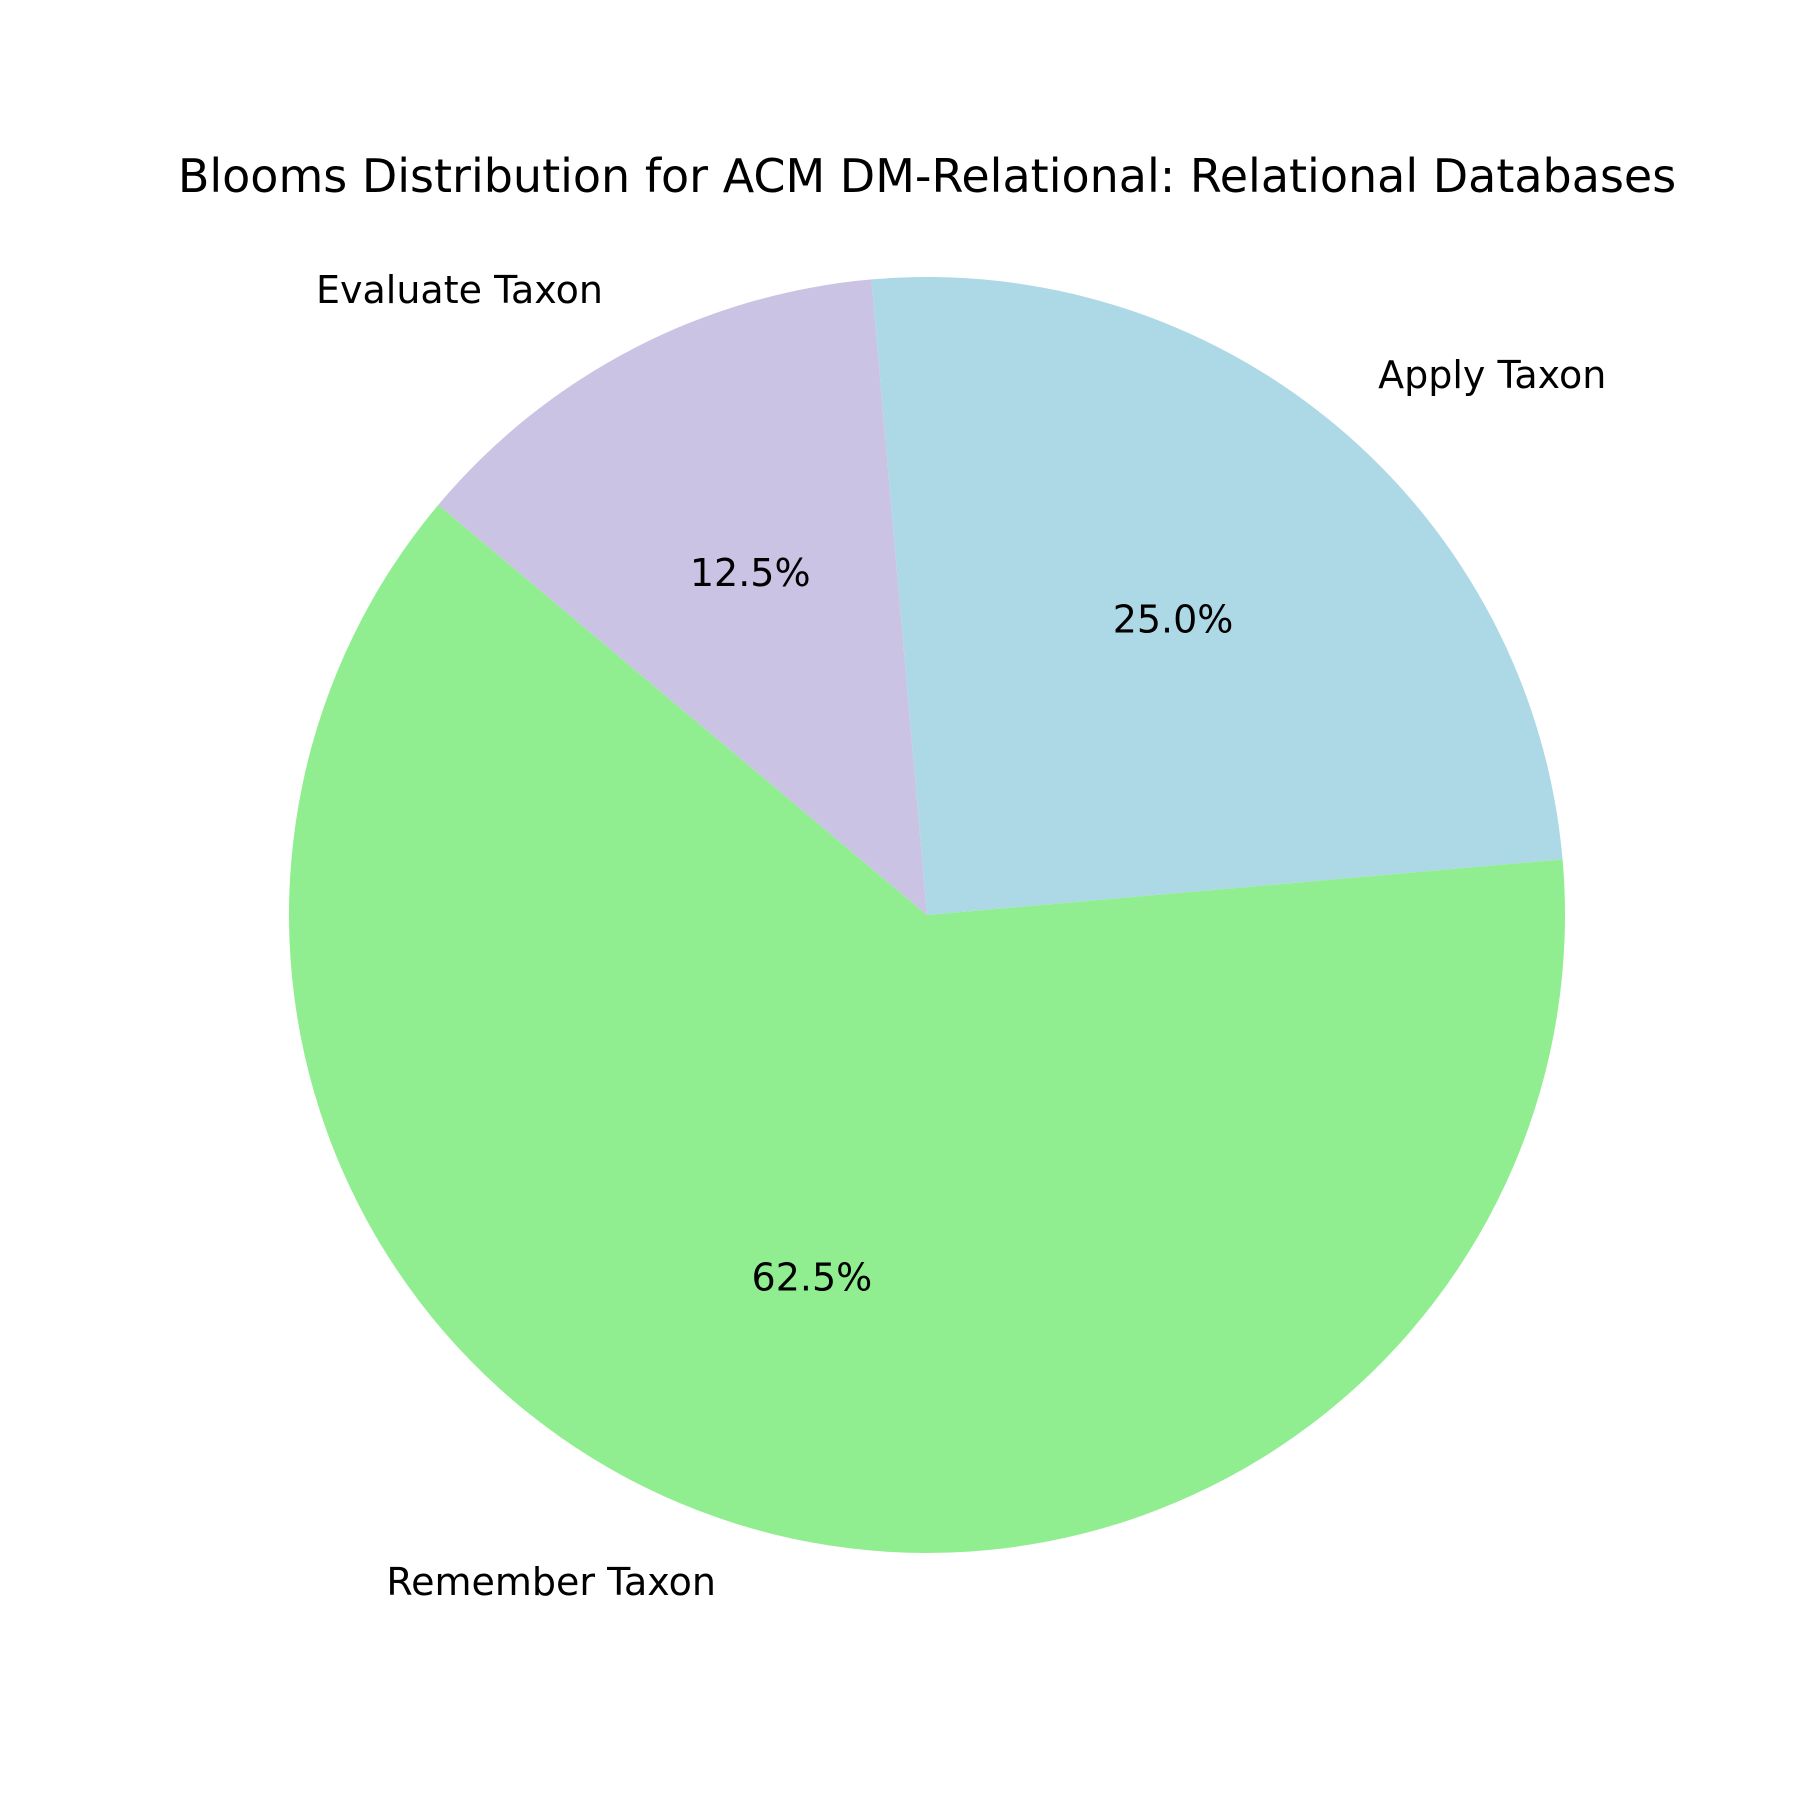 The height and width of the screenshot is (1800, 1800). I want to click on slice-label-apply-taxon: Apply Taxon, so click(1492, 375).